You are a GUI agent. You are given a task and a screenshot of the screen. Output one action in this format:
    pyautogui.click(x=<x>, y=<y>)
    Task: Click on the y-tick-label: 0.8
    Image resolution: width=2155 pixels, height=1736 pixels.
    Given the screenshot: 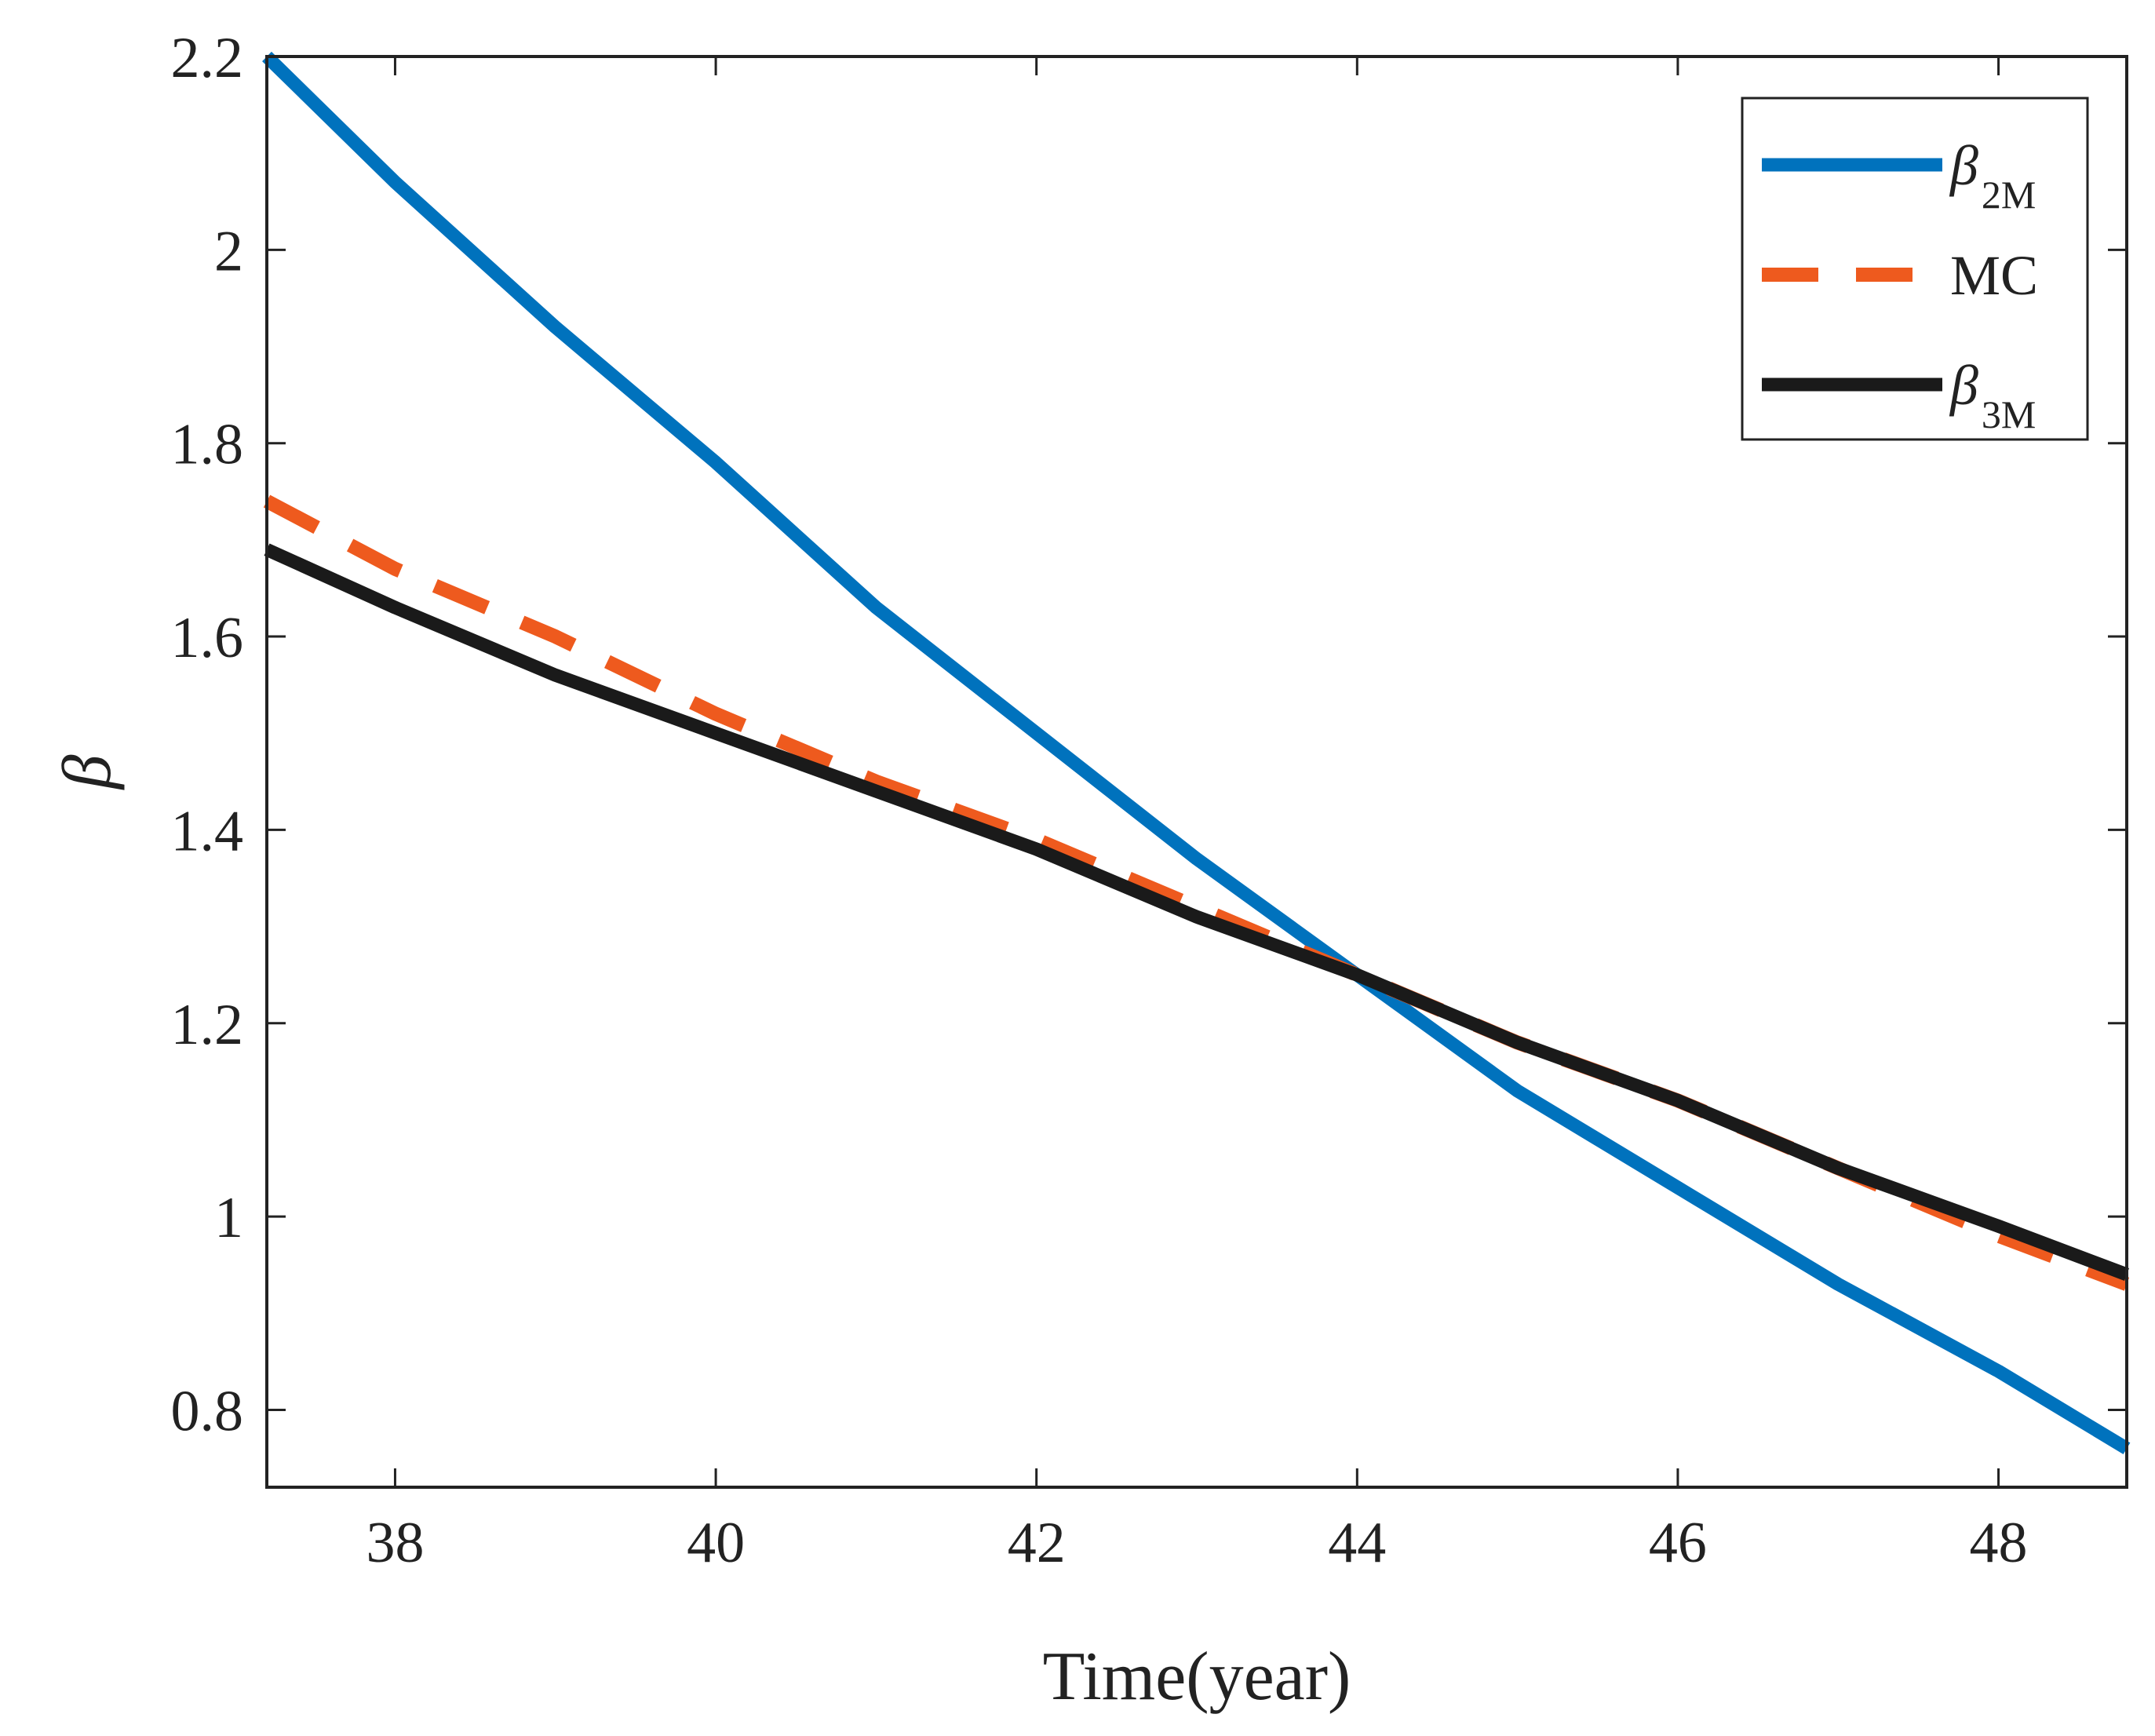 What is the action you would take?
    pyautogui.click(x=208, y=1411)
    